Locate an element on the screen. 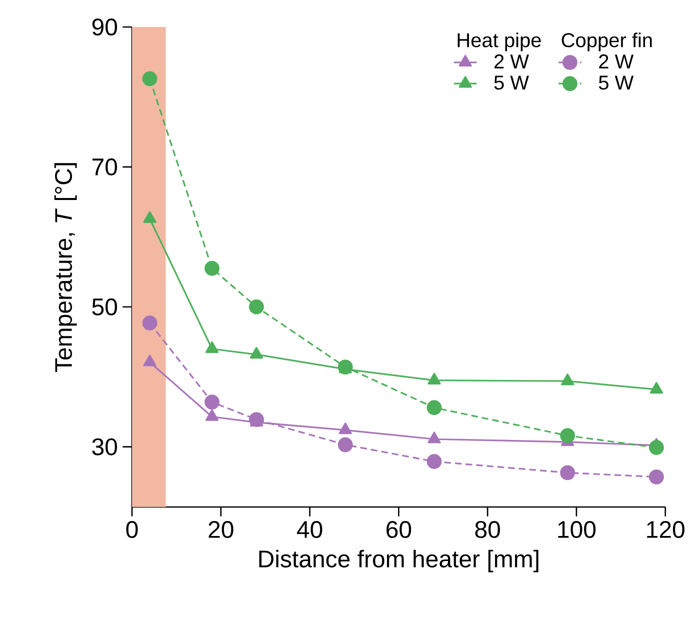 The image size is (692, 625). x-tick-label: 40 is located at coordinates (309, 529).